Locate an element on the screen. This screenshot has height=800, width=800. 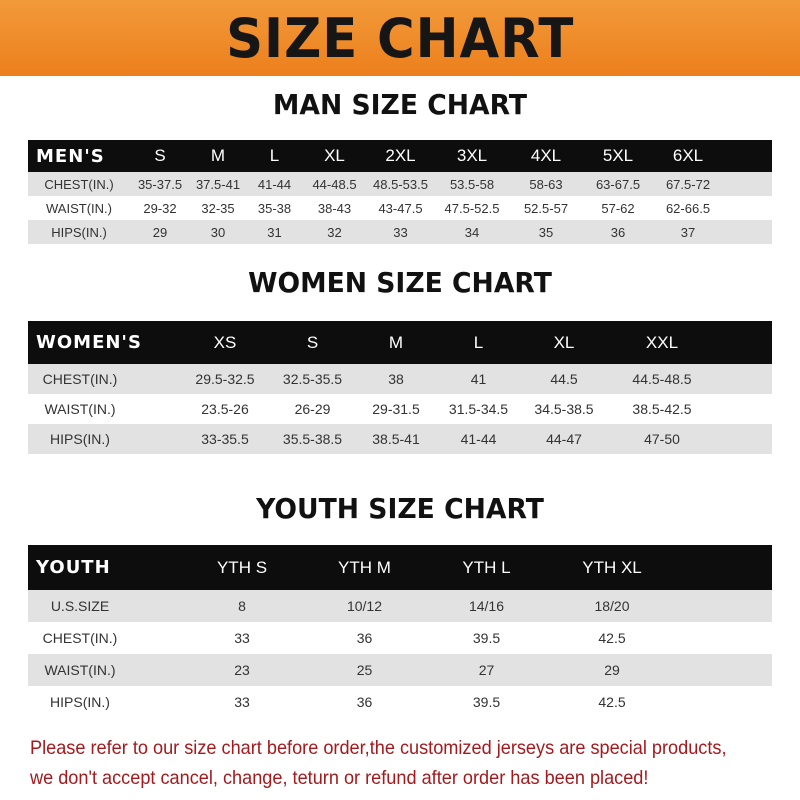
size-column-header: 2XL is located at coordinates (400, 155).